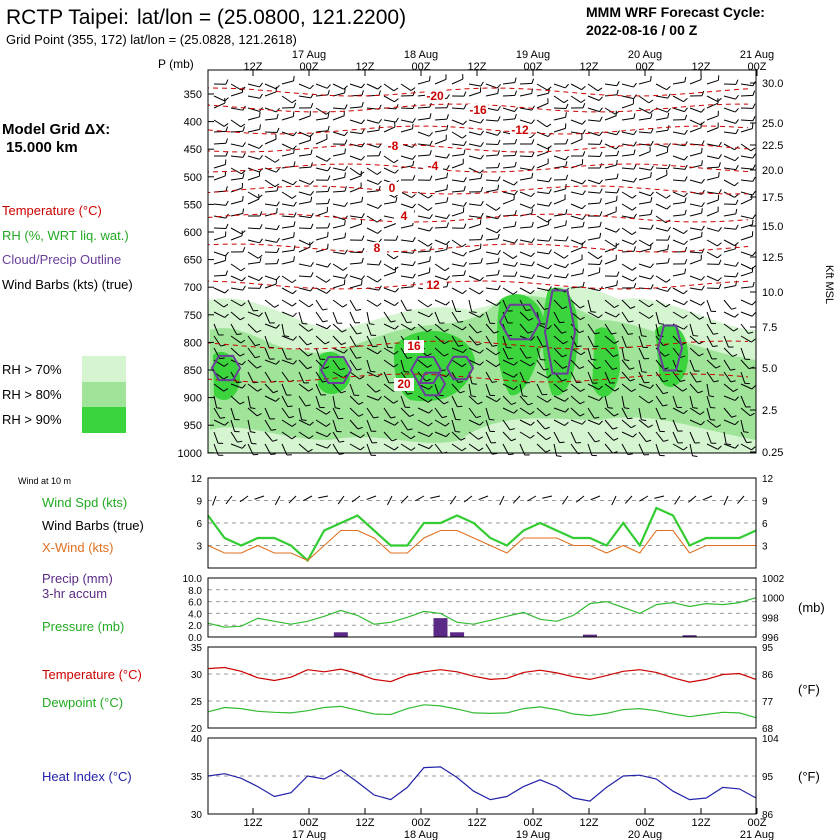  Describe the element at coordinates (435, 96) in the screenshot. I see `temp-label-bg` at that location.